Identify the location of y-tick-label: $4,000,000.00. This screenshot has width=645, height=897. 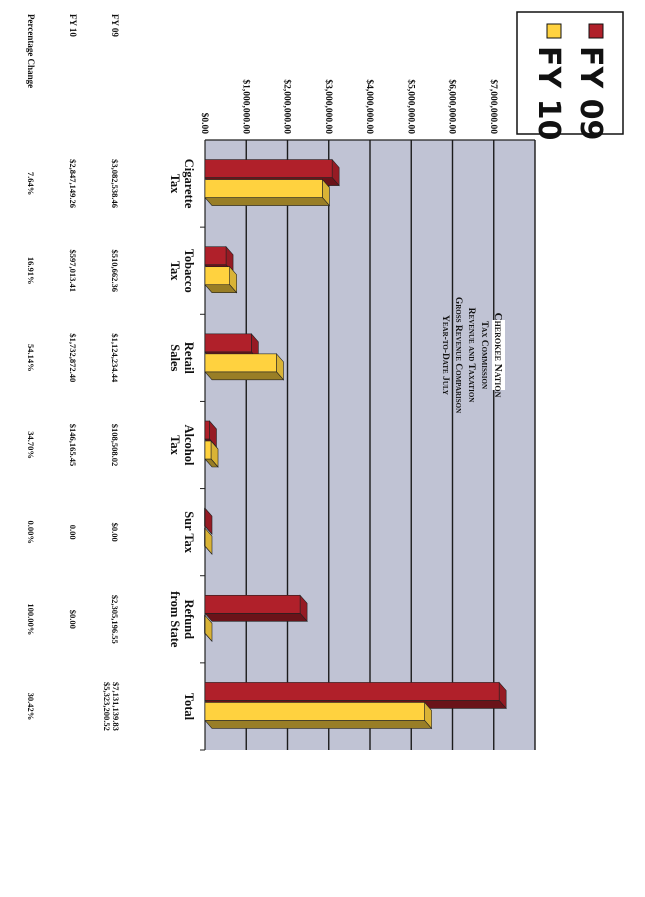
(369, 106).